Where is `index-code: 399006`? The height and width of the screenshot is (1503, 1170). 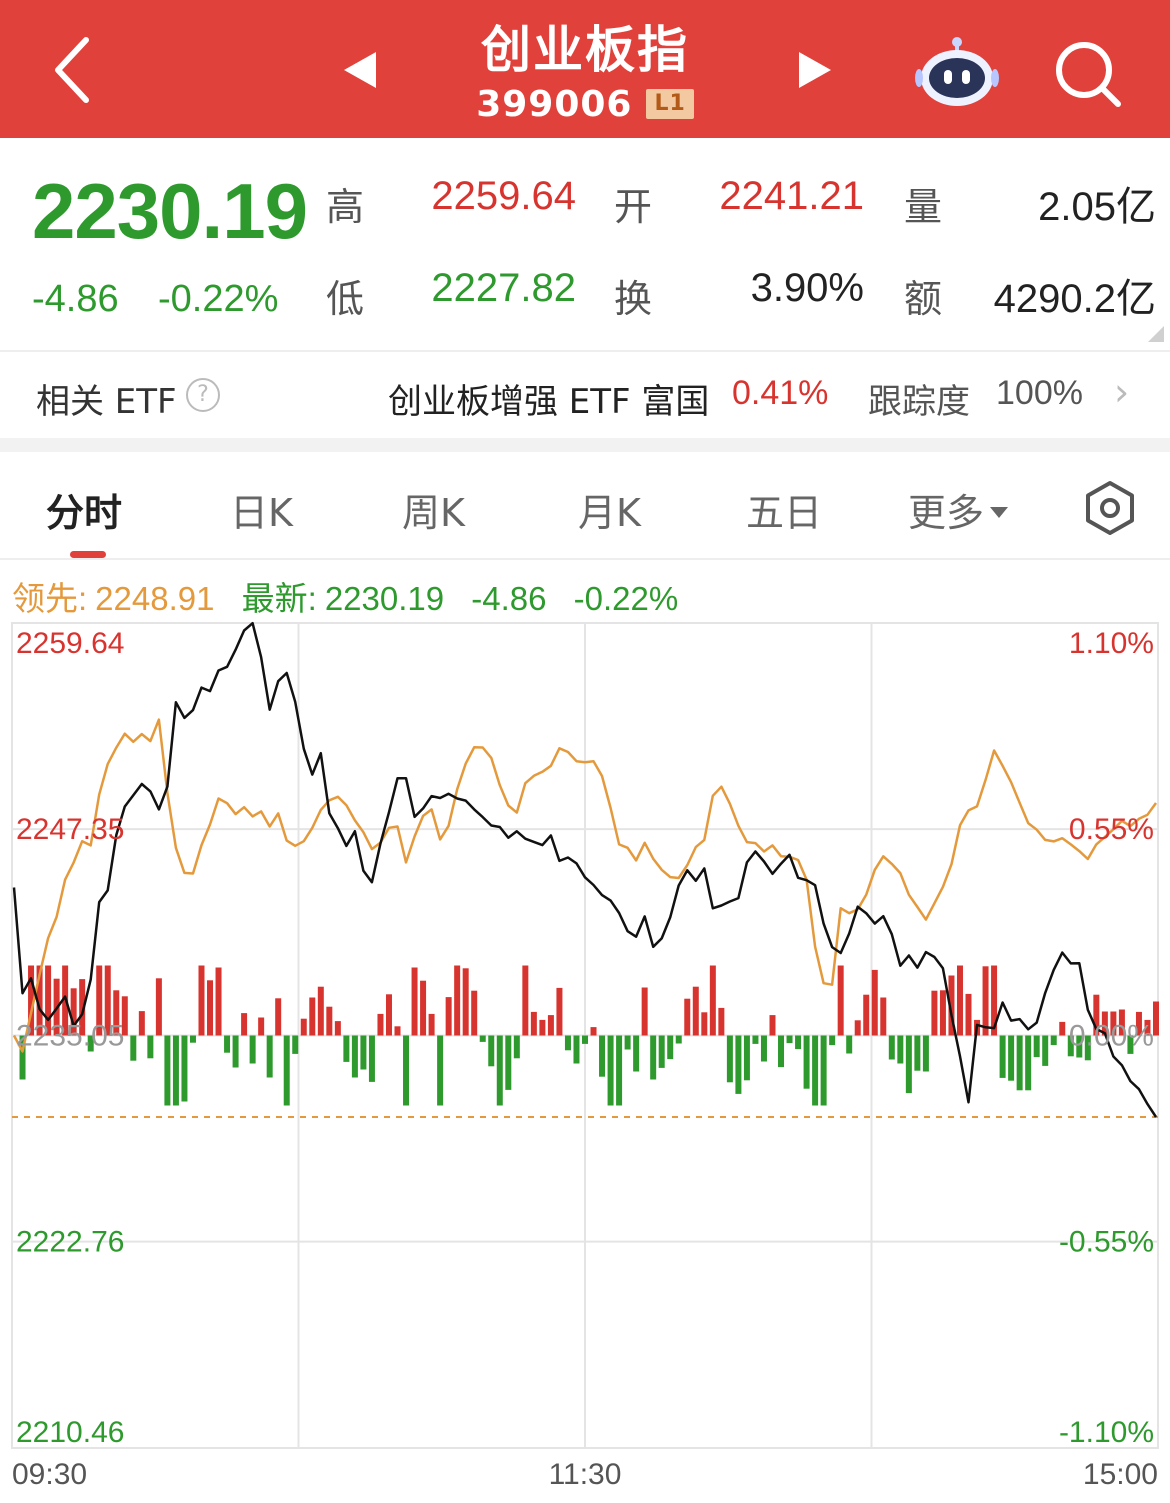
index-code: 399006 is located at coordinates (554, 104).